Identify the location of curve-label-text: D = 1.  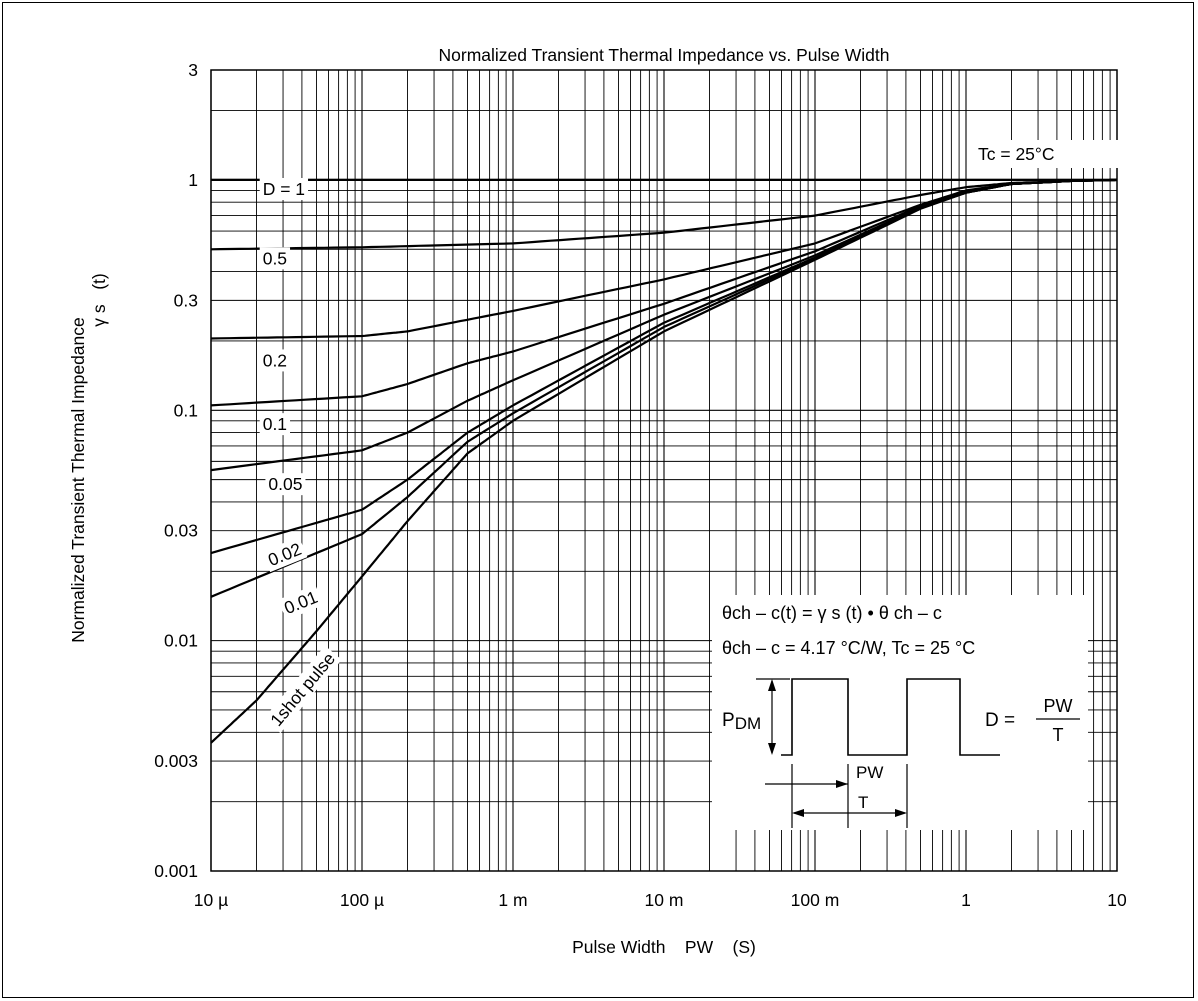
(284, 189).